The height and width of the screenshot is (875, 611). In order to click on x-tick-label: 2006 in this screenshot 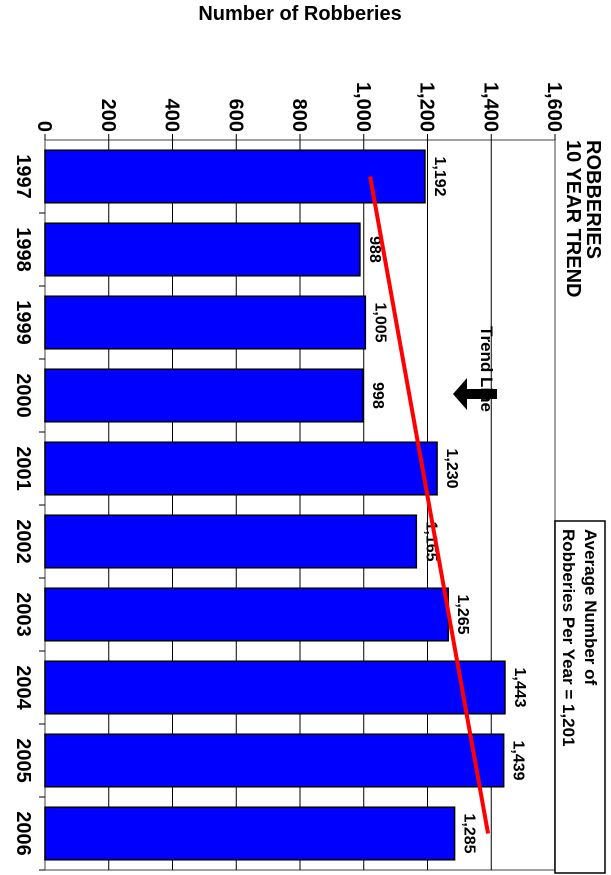, I will do `click(23, 833)`.